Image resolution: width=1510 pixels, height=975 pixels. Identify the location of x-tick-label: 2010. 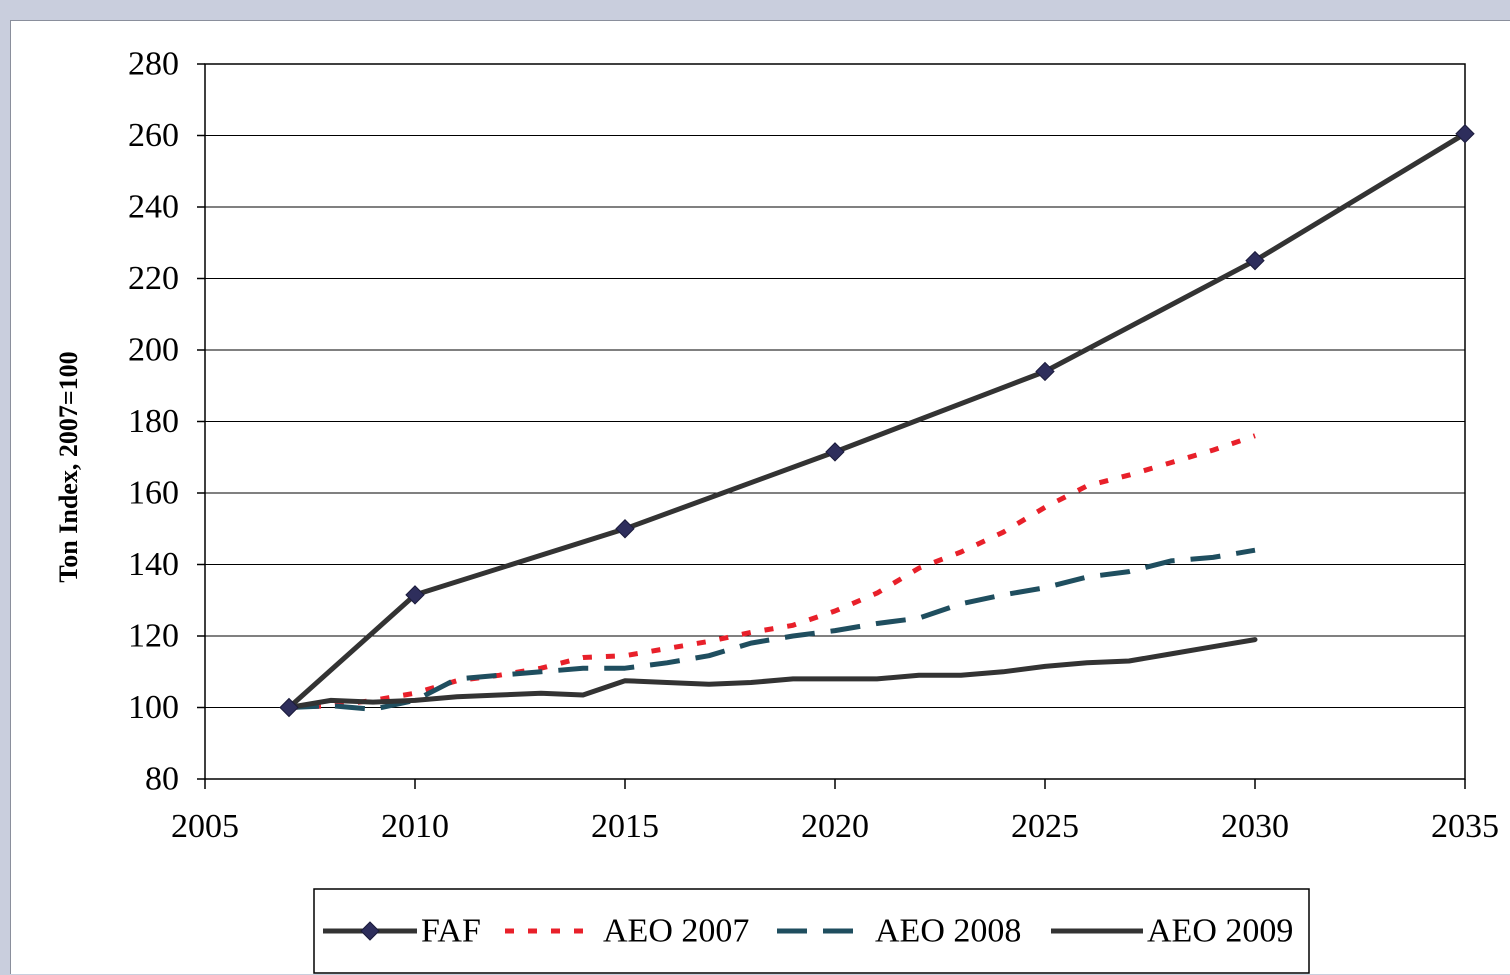
(415, 826).